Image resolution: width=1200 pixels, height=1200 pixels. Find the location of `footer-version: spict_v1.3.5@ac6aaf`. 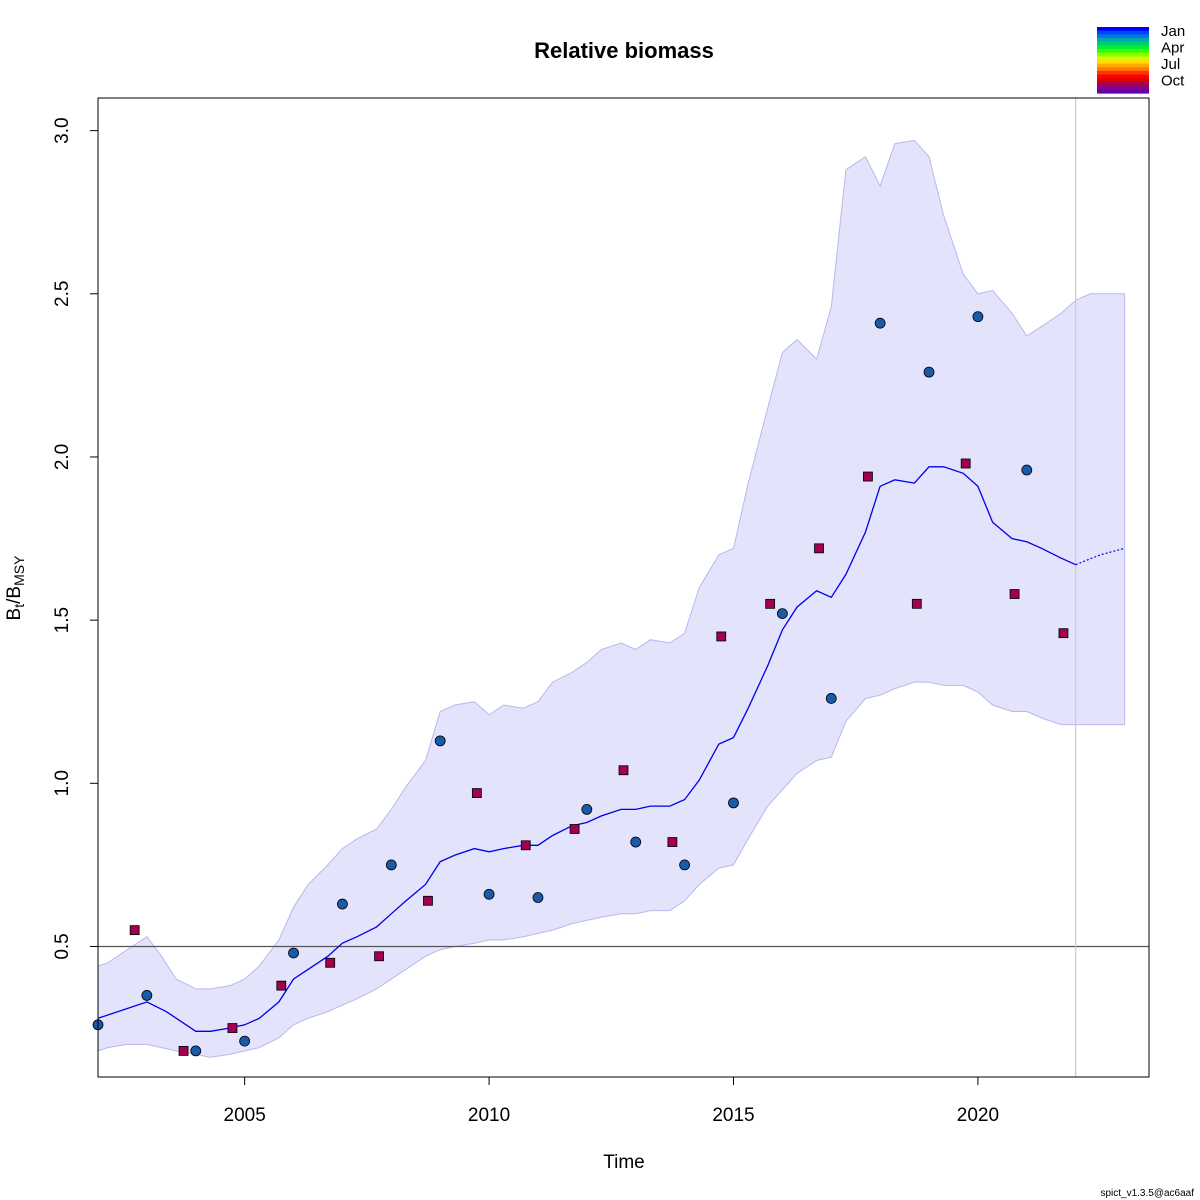

footer-version: spict_v1.3.5@ac6aaf is located at coordinates (1147, 1193).